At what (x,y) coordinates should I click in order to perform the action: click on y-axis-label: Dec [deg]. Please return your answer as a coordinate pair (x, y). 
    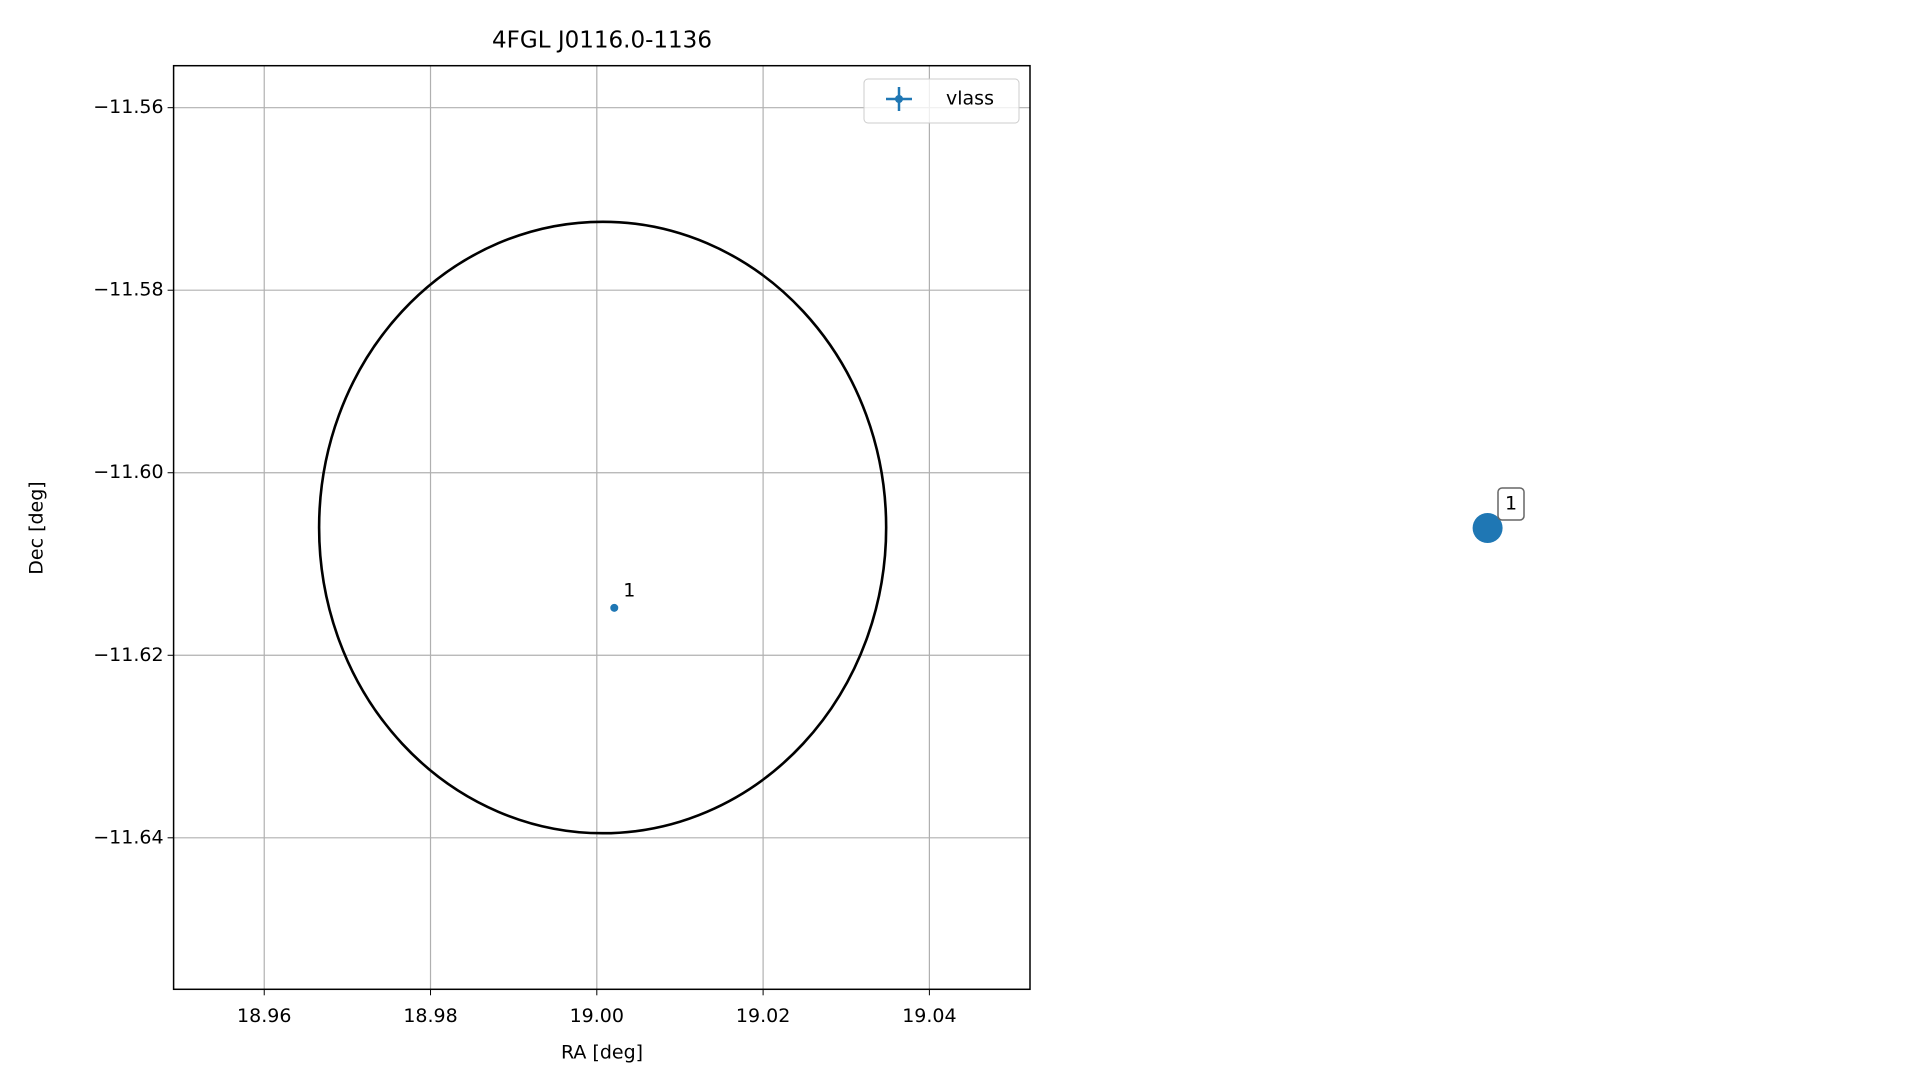
    Looking at the image, I should click on (37, 527).